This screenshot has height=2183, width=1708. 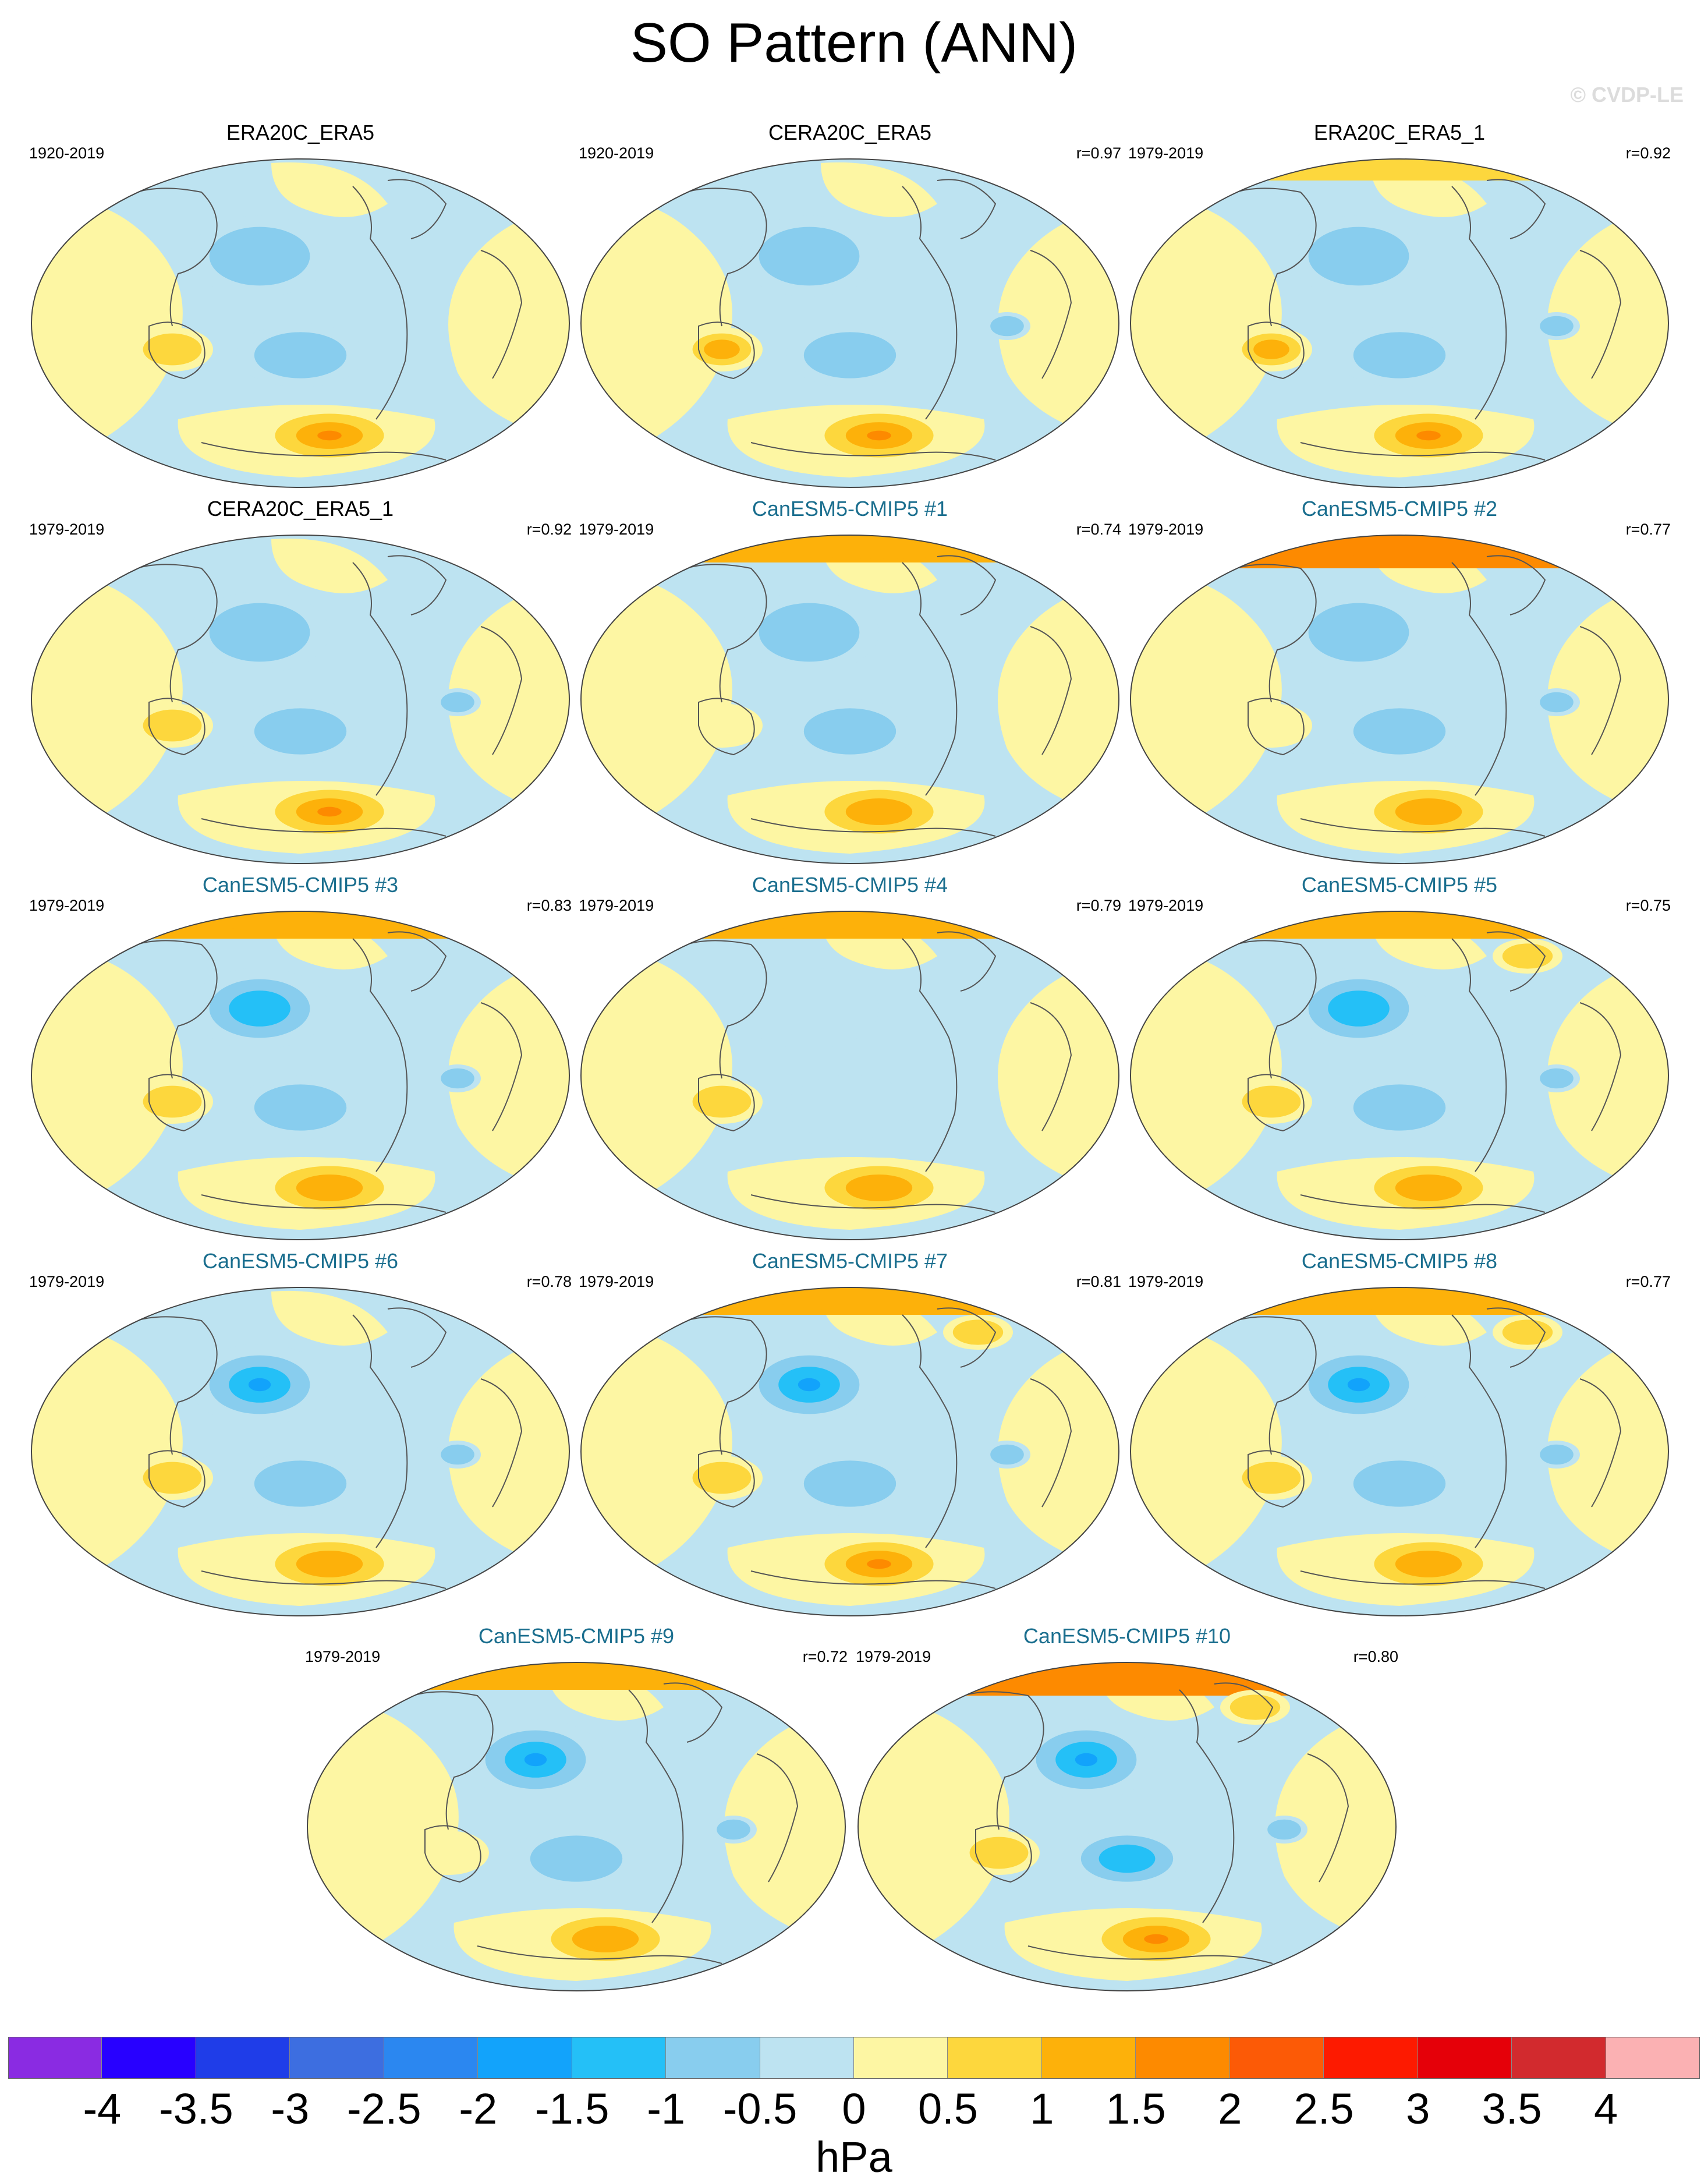 What do you see at coordinates (102, 2109) in the screenshot?
I see `colorbar-tick-label: -4` at bounding box center [102, 2109].